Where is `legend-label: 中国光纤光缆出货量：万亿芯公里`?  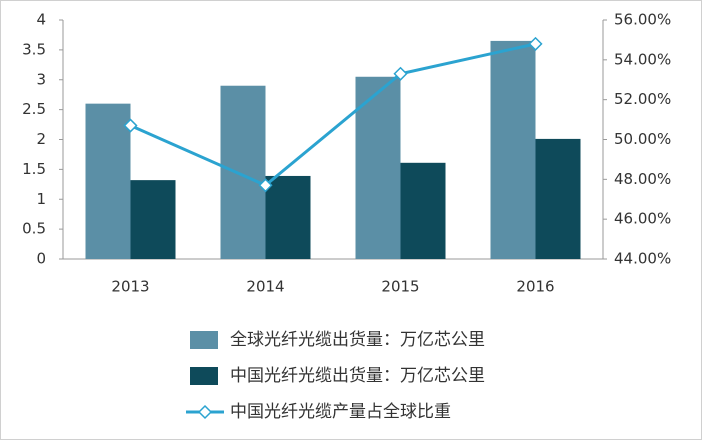 legend-label: 中国光纤光缆出货量：万亿芯公里 is located at coordinates (357, 376).